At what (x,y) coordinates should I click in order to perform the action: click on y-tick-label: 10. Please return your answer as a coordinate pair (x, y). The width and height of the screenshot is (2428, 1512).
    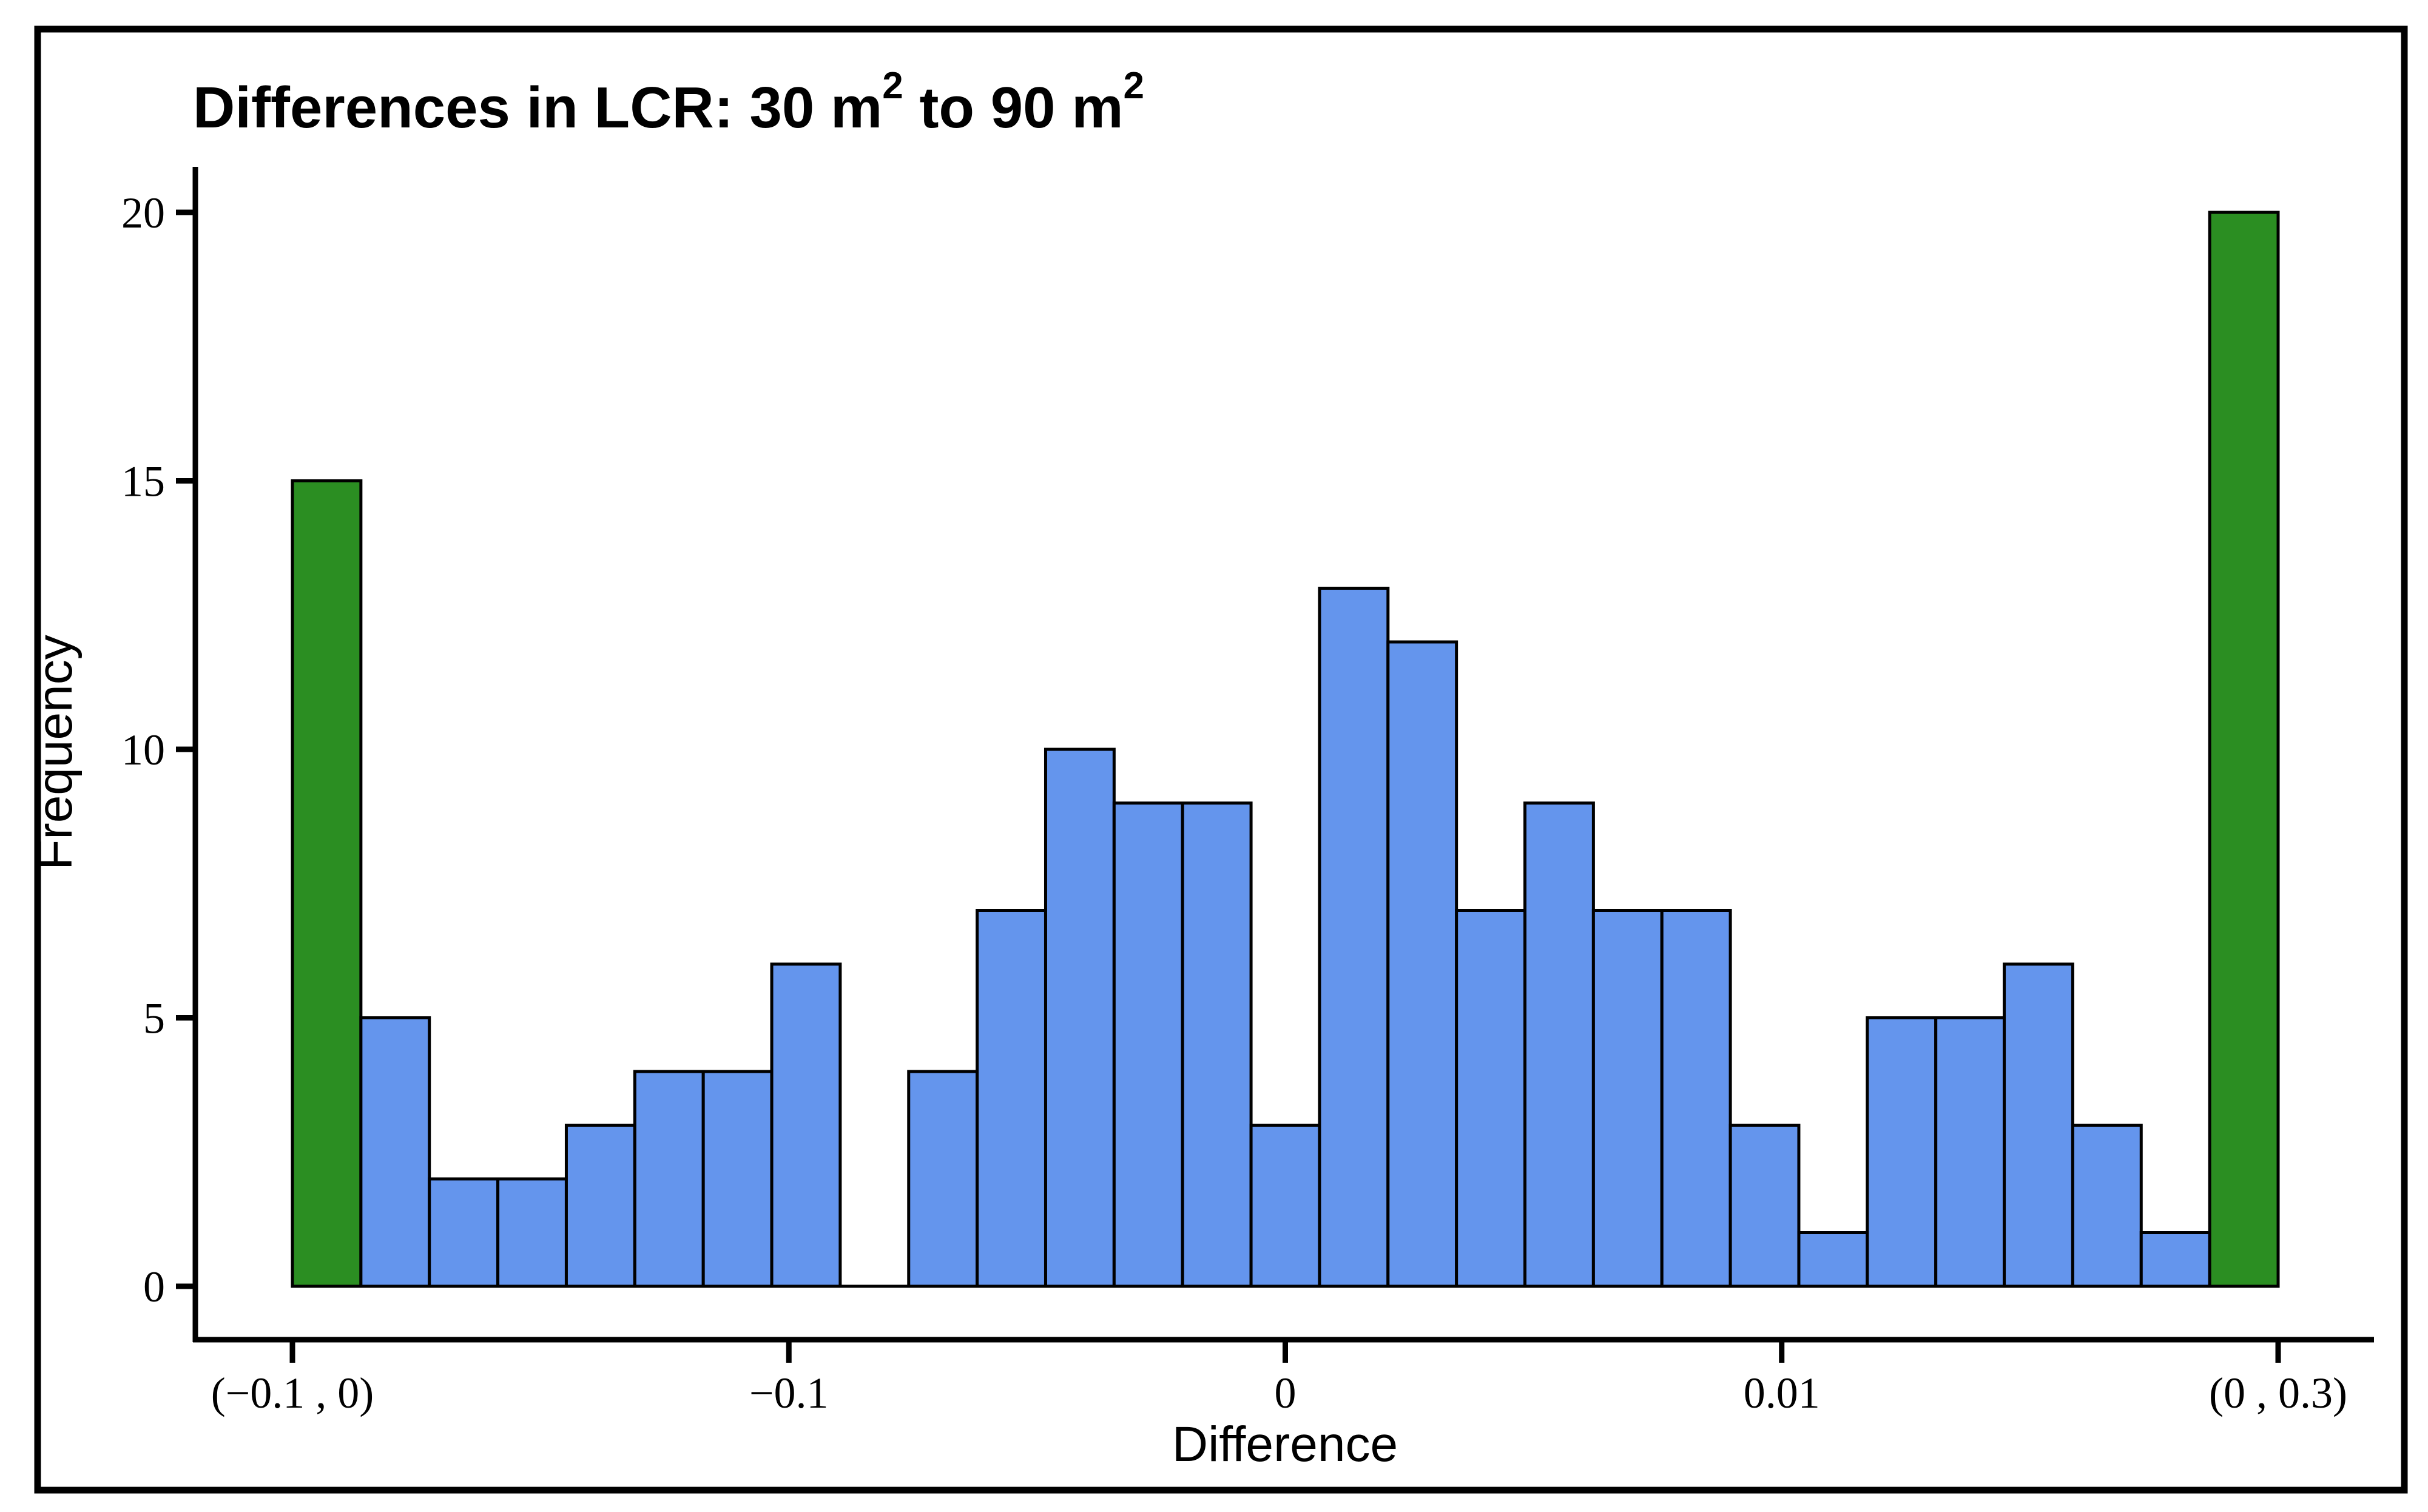
    Looking at the image, I should click on (143, 750).